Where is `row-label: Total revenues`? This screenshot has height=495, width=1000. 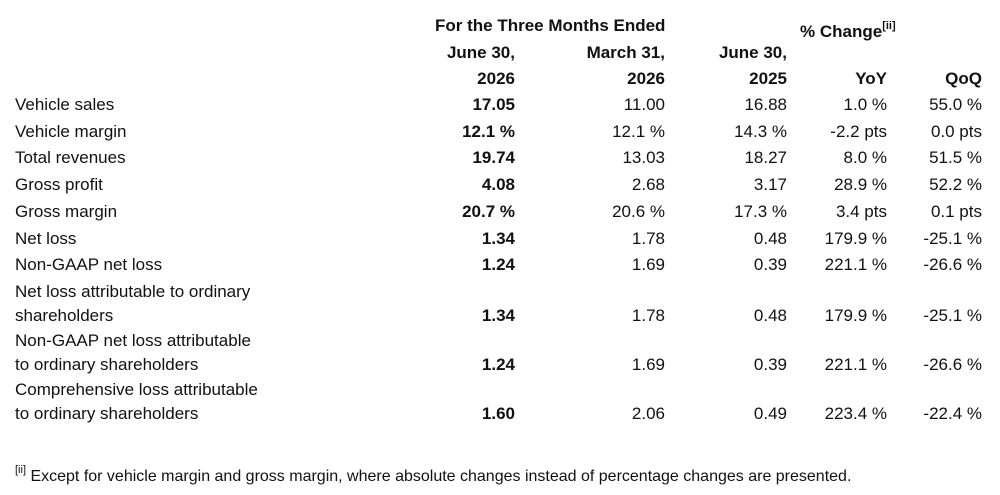 row-label: Total revenues is located at coordinates (70, 158).